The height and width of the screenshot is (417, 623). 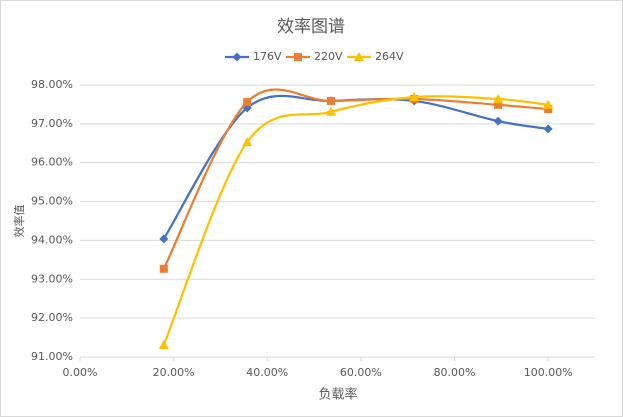 What do you see at coordinates (52, 162) in the screenshot?
I see `y-tick-label: 96.00%` at bounding box center [52, 162].